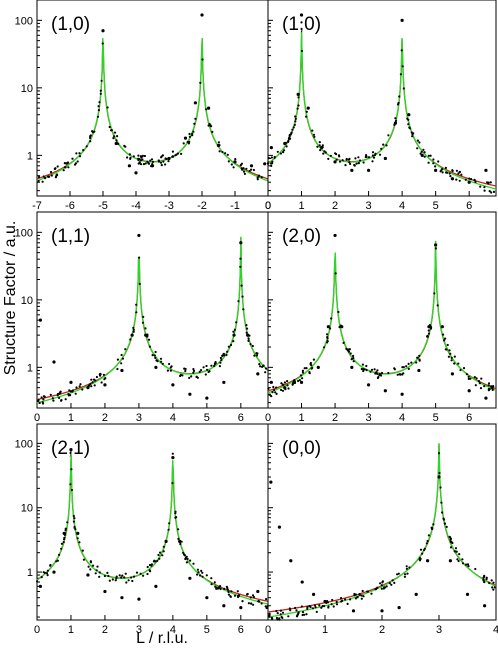 The image size is (498, 648). What do you see at coordinates (382, 316) in the screenshot?
I see `fit-curve-red` at bounding box center [382, 316].